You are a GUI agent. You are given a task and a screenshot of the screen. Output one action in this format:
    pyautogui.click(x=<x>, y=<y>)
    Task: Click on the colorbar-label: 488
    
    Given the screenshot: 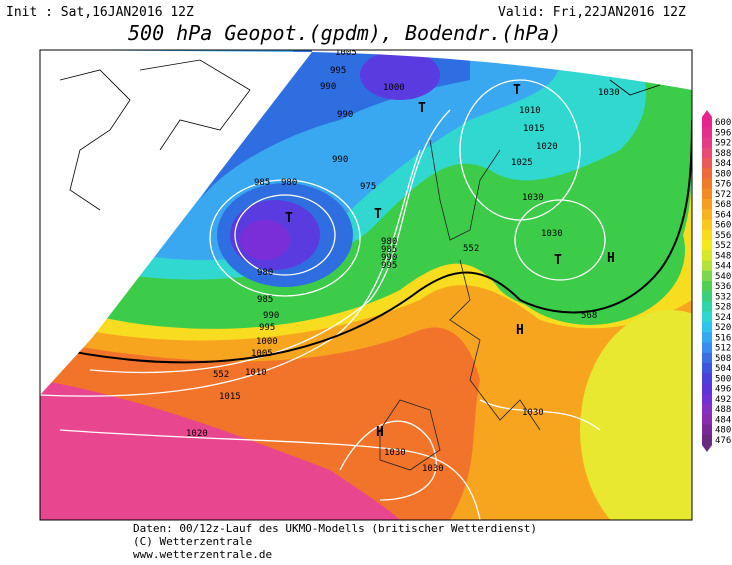 What is the action you would take?
    pyautogui.click(x=723, y=410)
    